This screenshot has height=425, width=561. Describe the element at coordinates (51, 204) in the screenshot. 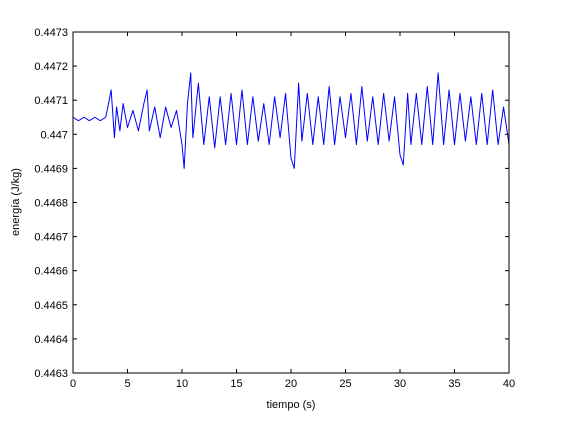

I see `y-tick-label: 0.4468` at that location.